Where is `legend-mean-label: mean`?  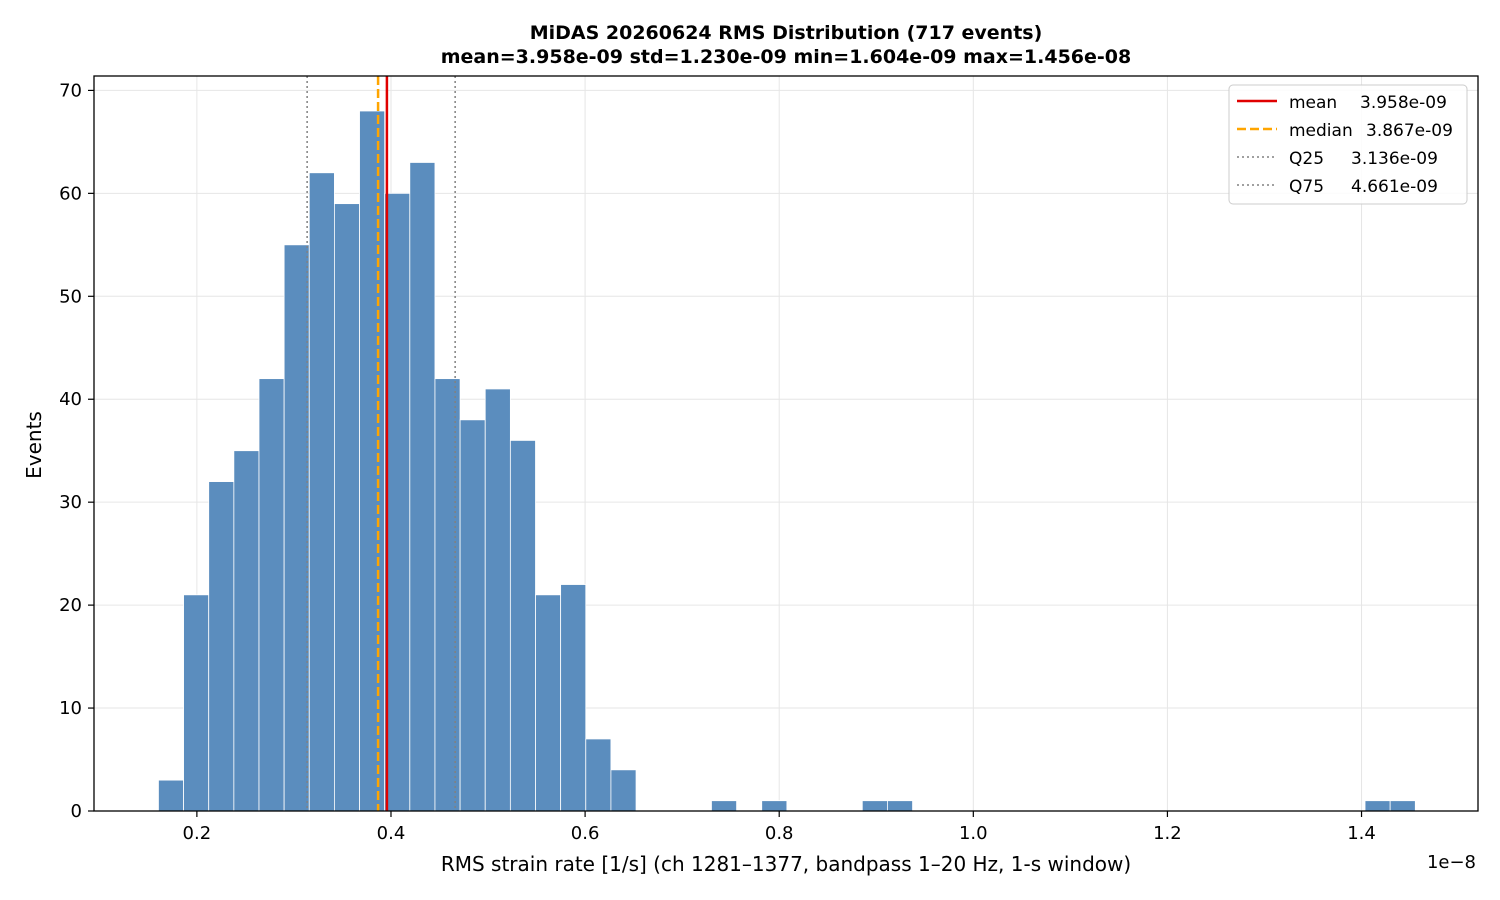
legend-mean-label: mean is located at coordinates (1313, 103).